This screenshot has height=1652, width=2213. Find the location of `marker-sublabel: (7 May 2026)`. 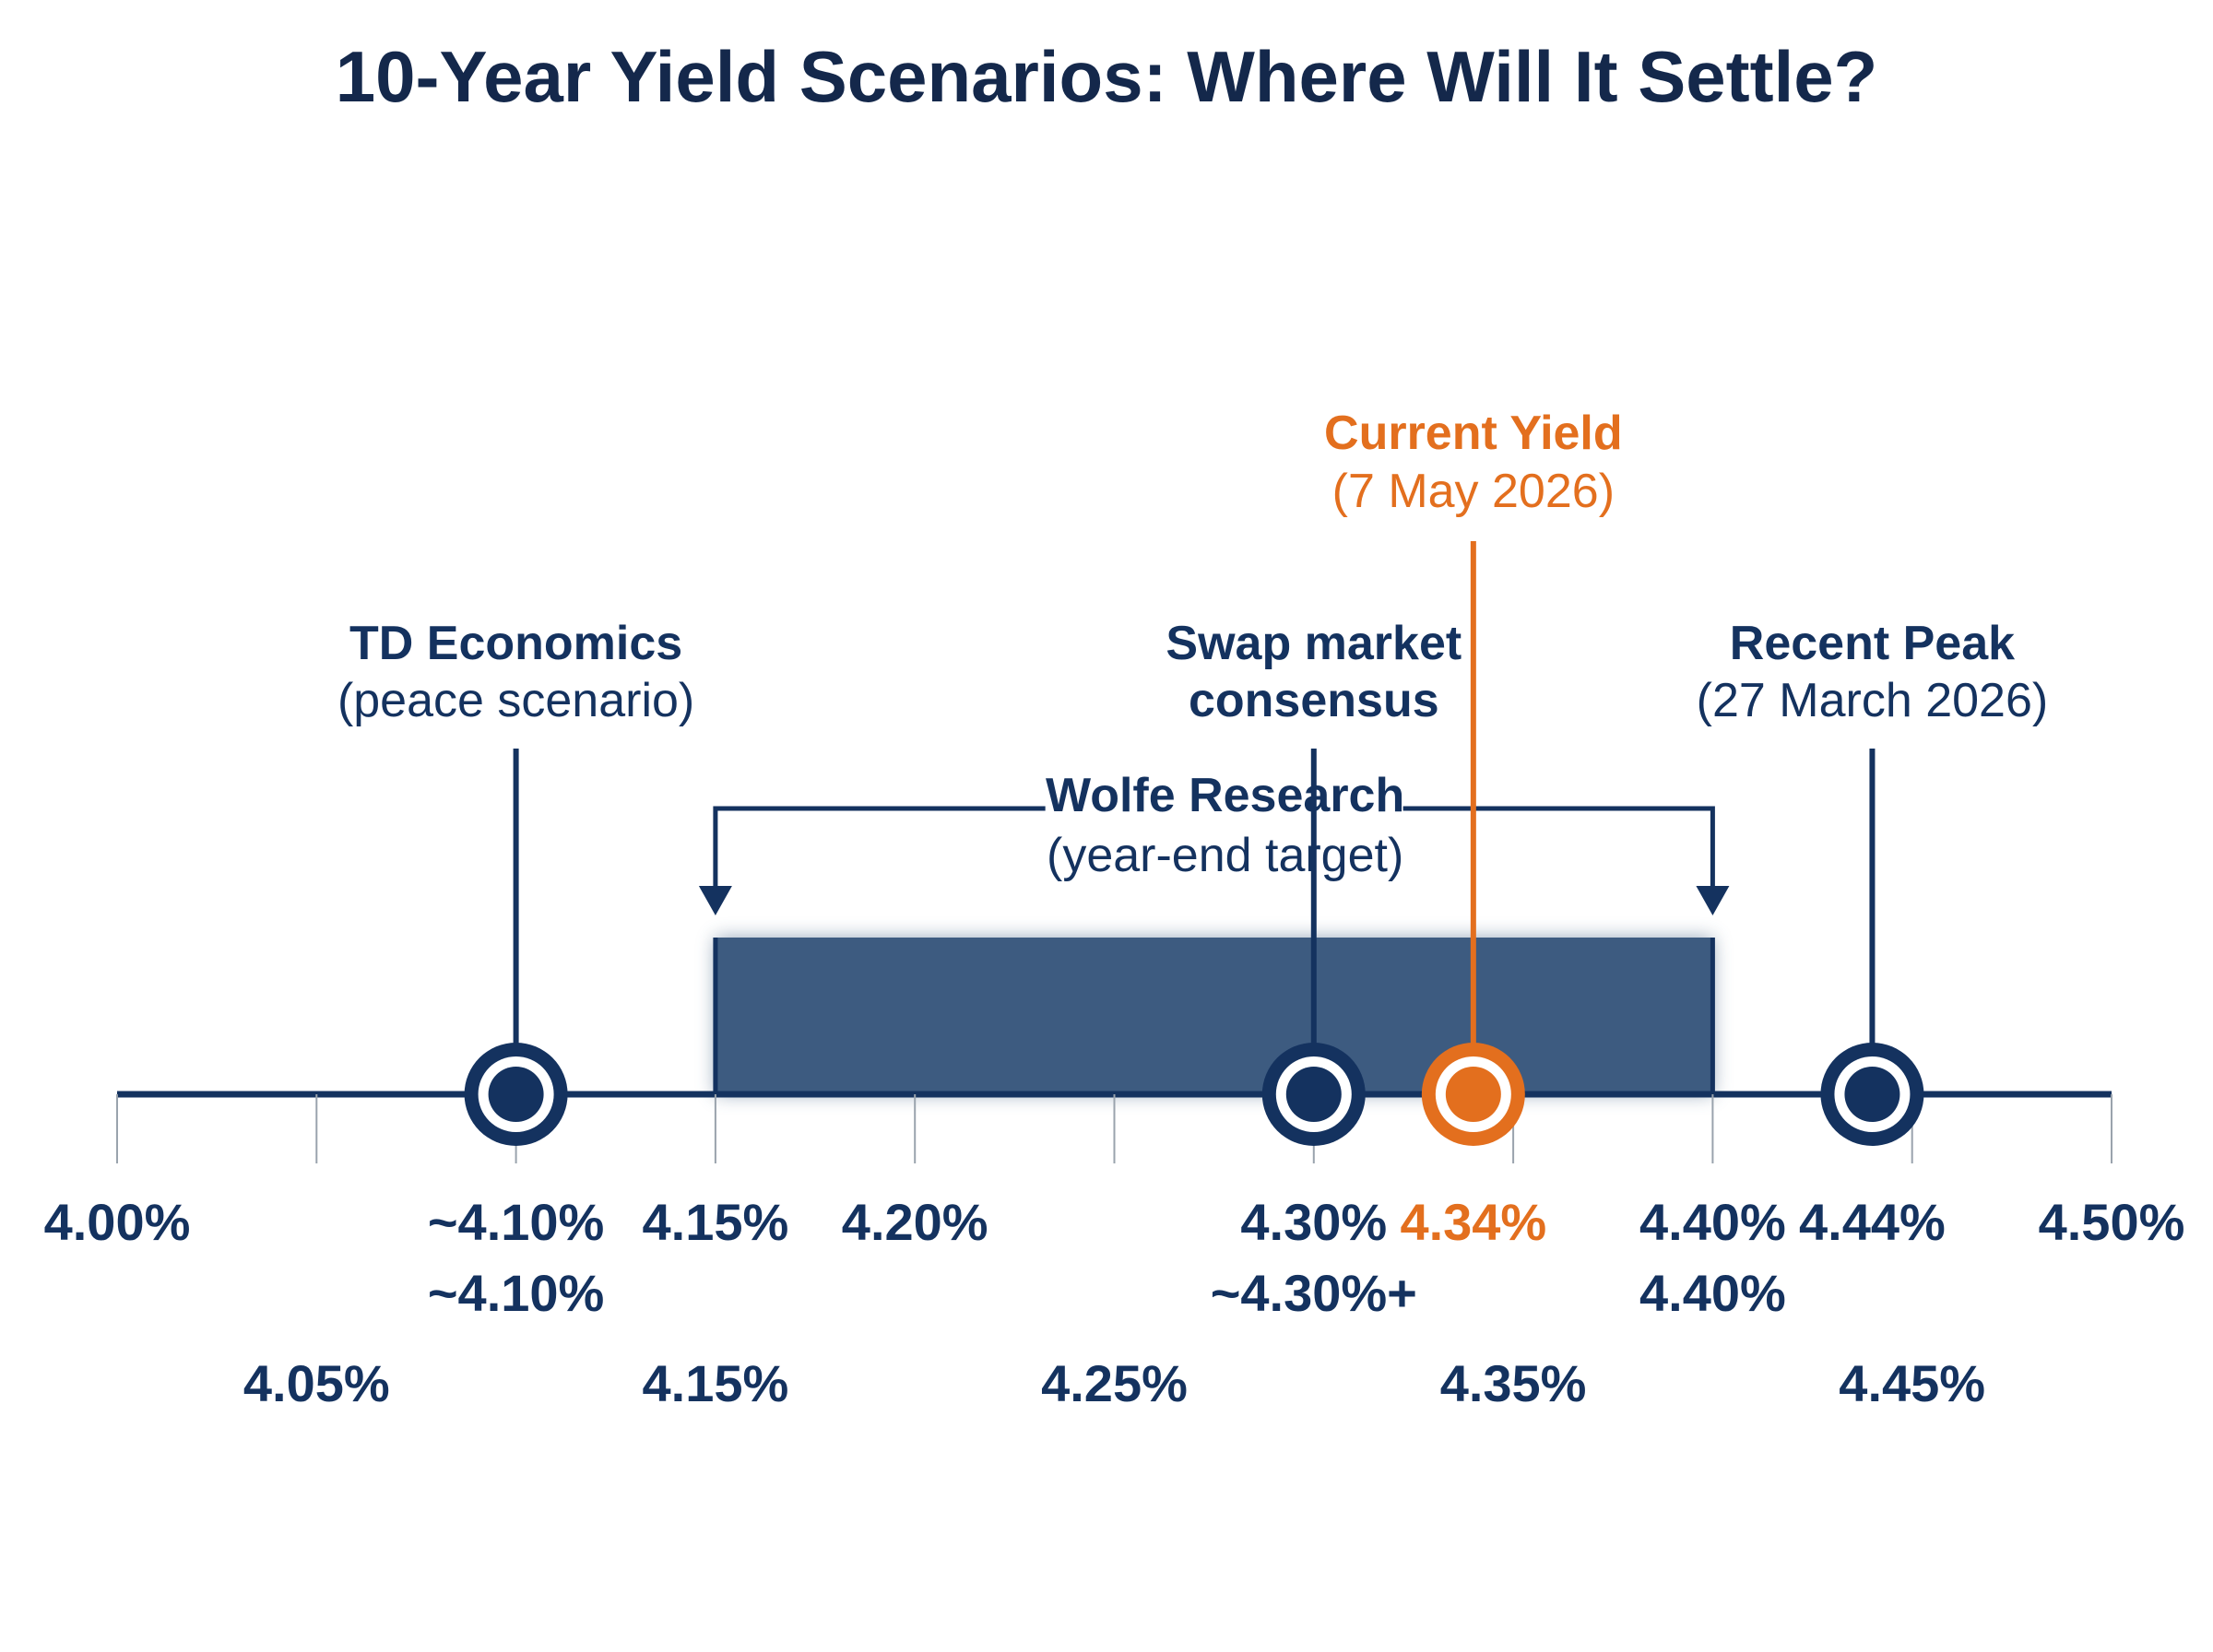

marker-sublabel: (7 May 2026) is located at coordinates (1473, 491).